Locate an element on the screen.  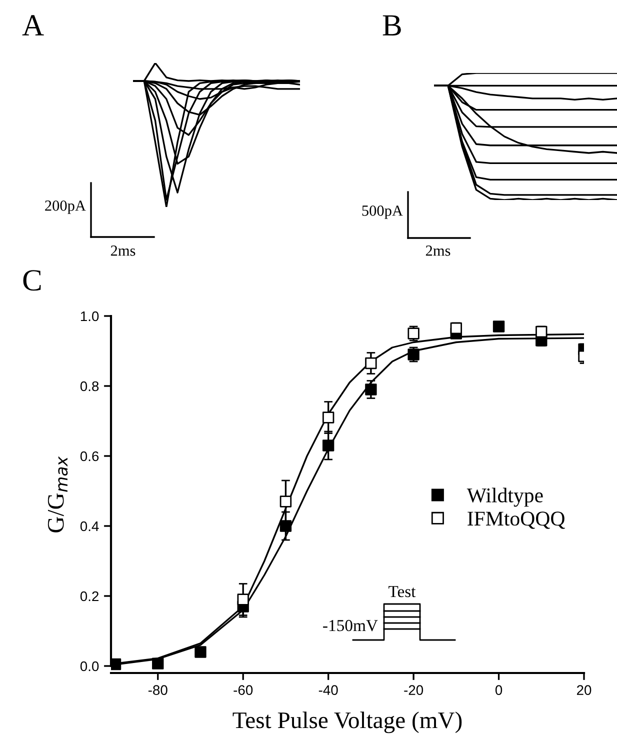
chart-title: B is located at coordinates (391, 25).